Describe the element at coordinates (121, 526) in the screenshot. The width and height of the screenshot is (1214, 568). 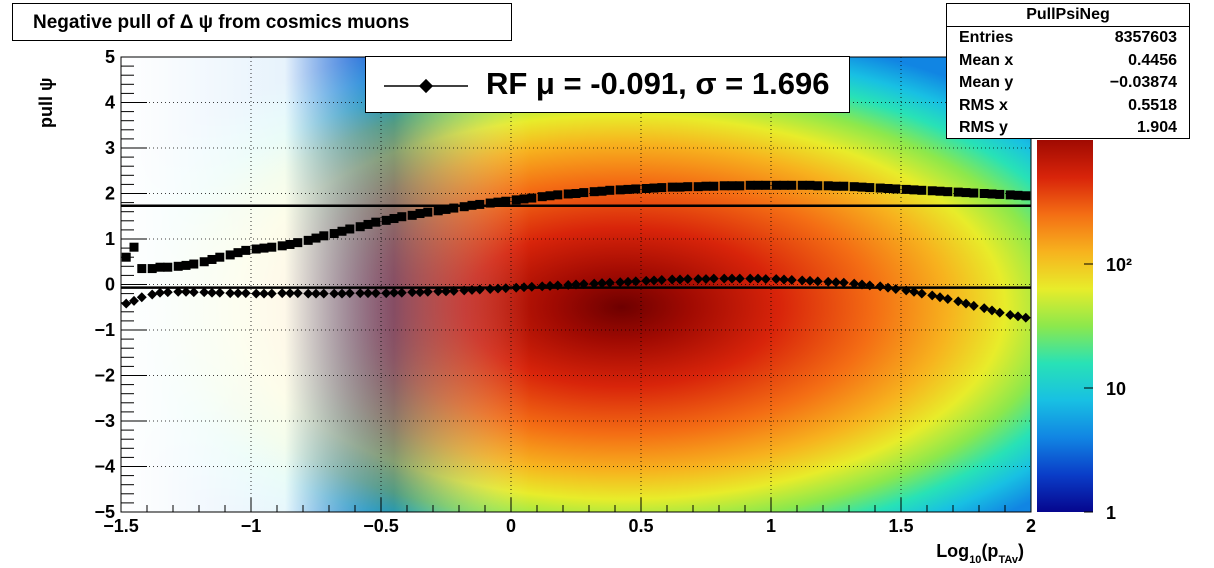
I see `x-tick-label: −1.5` at that location.